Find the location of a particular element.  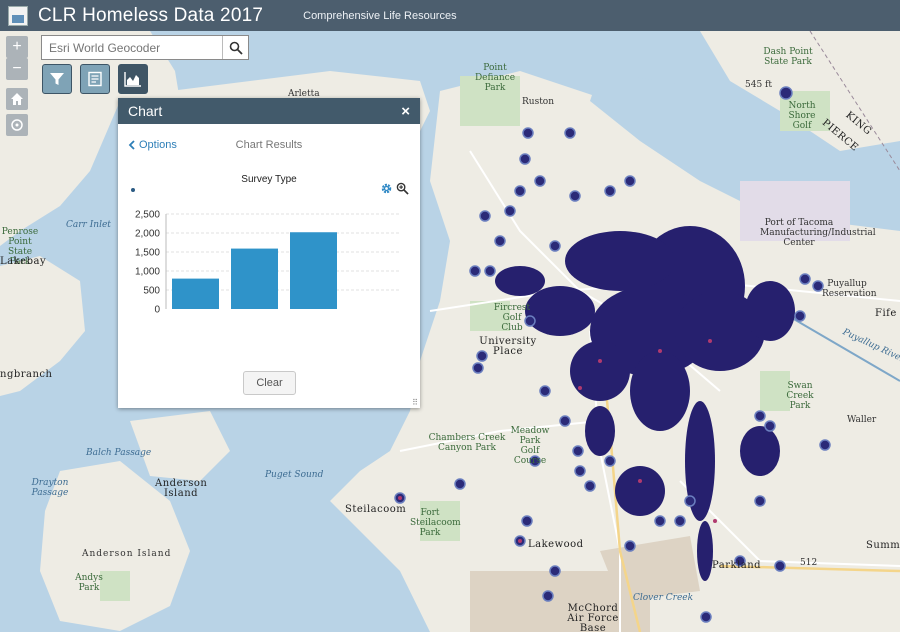

home-icon is located at coordinates (17, 99).